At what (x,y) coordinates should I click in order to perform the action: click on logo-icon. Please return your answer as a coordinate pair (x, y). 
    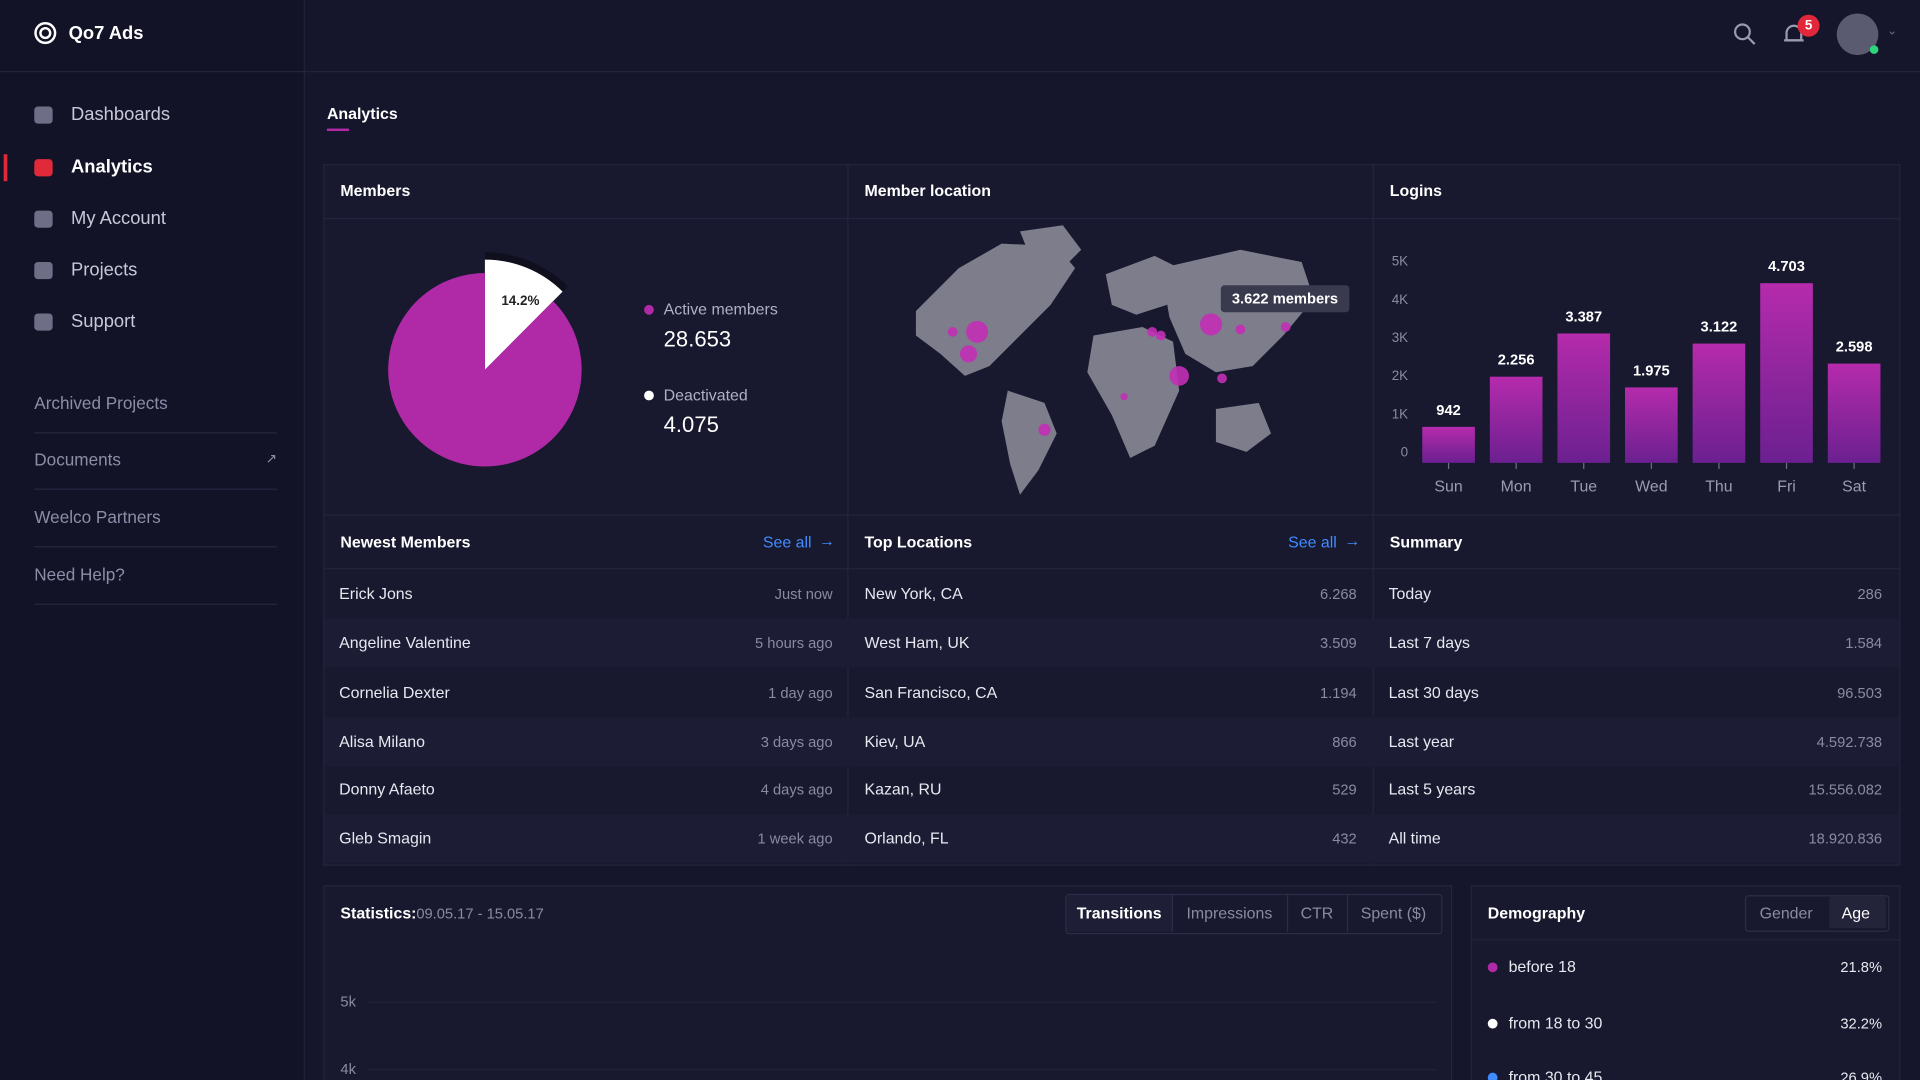
    Looking at the image, I should click on (45, 33).